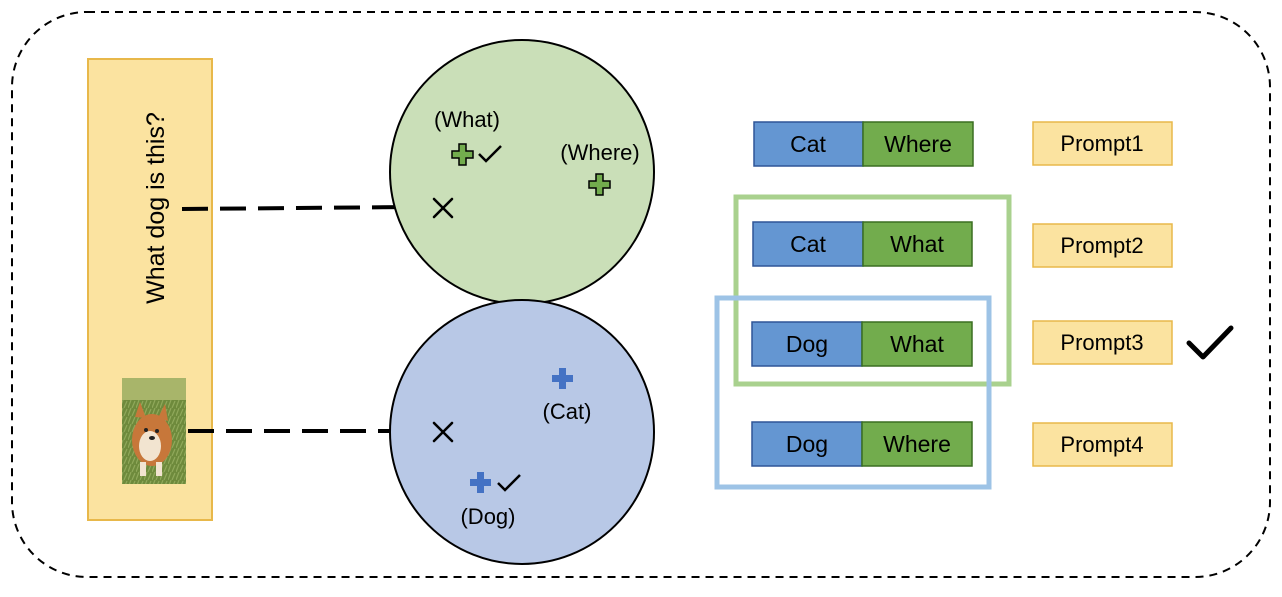 This screenshot has height=597, width=1282. What do you see at coordinates (1210, 342) in the screenshot?
I see `selected-check-icon` at bounding box center [1210, 342].